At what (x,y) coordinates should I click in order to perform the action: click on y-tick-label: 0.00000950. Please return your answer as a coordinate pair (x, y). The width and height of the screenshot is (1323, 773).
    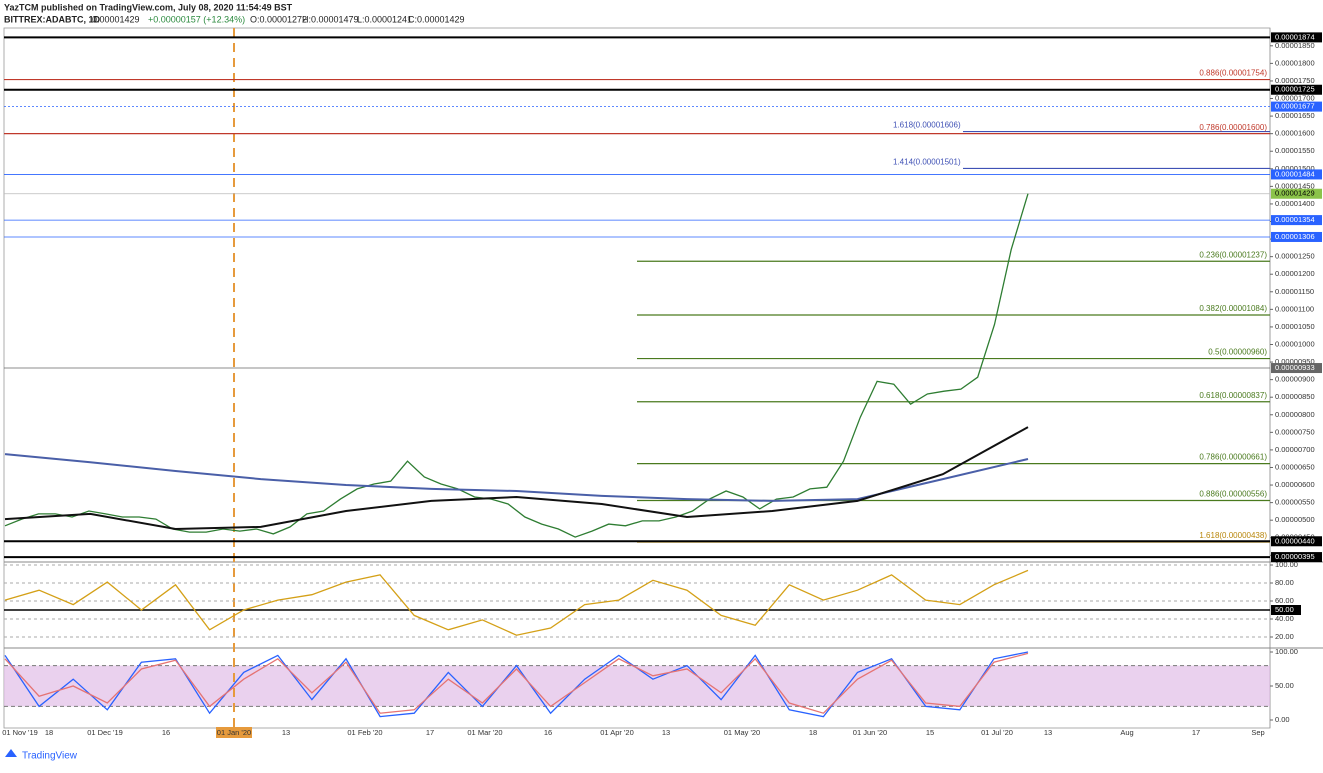
    Looking at the image, I should click on (1295, 361).